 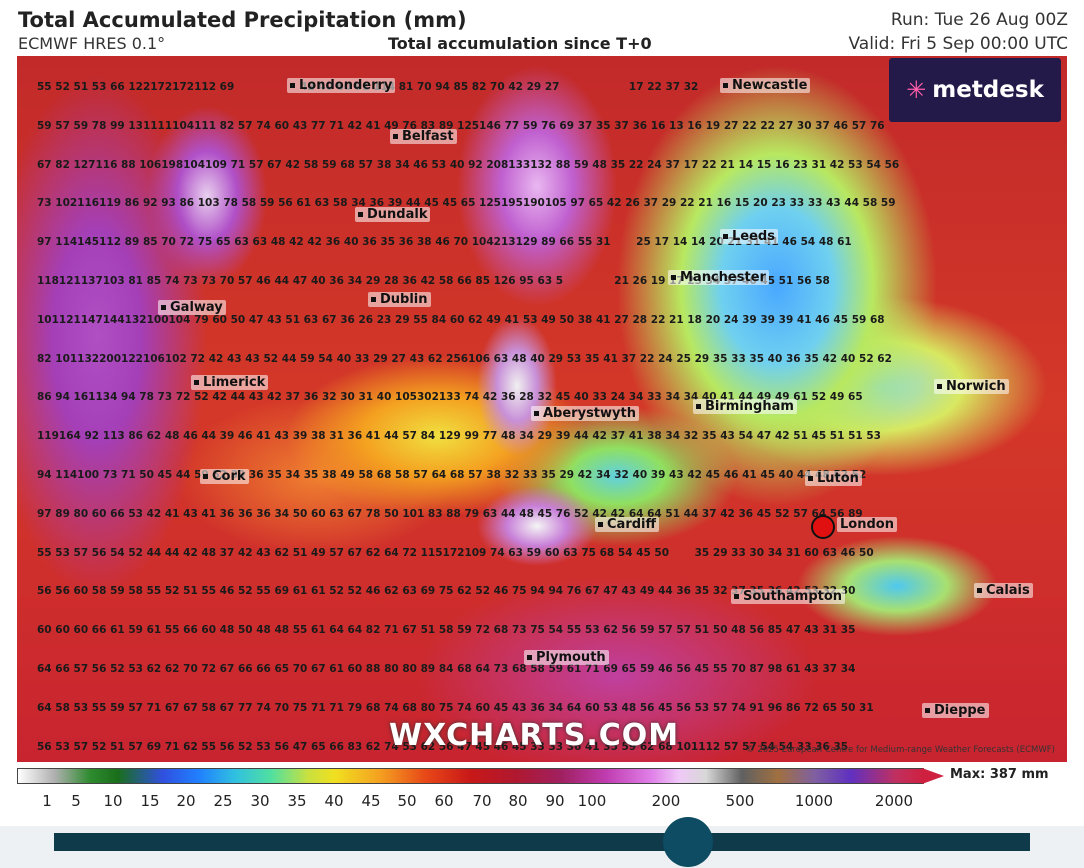 What do you see at coordinates (229, 476) in the screenshot?
I see `city-name: Cork` at bounding box center [229, 476].